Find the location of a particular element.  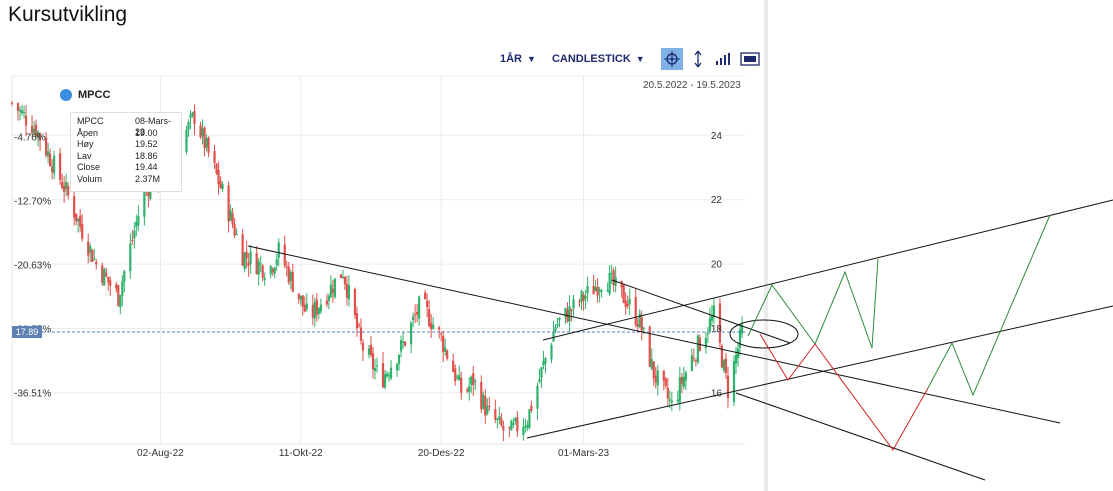

current-price-tag: 17.89 is located at coordinates (27, 332).